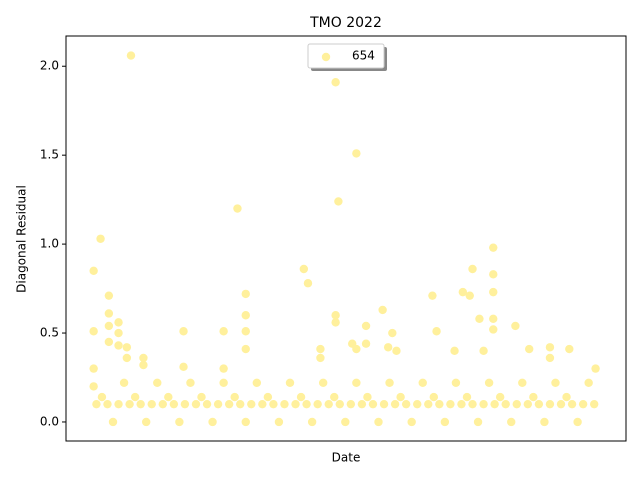 Image resolution: width=640 pixels, height=484 pixels. Describe the element at coordinates (345, 23) in the screenshot. I see `chart-title: TMO 2022` at that location.